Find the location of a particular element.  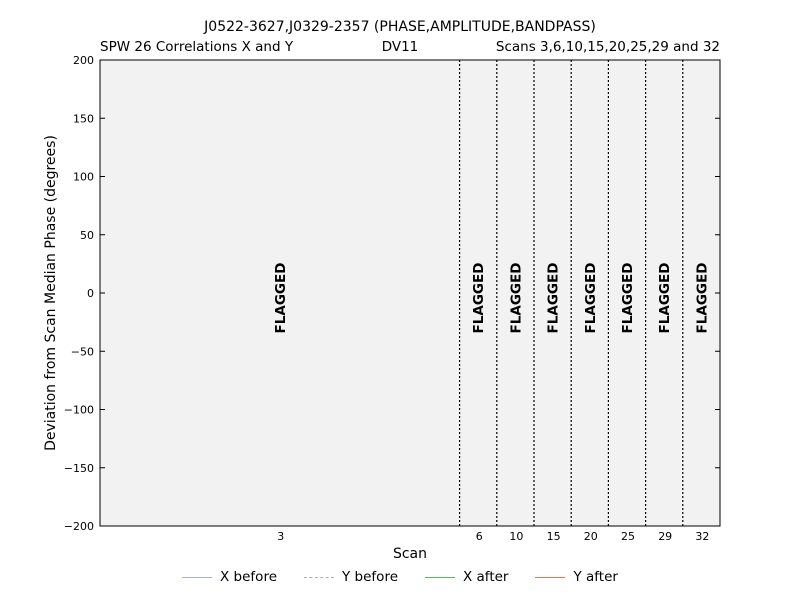

spw-subtitle: SPW 26 Correlations X and Y is located at coordinates (197, 47).